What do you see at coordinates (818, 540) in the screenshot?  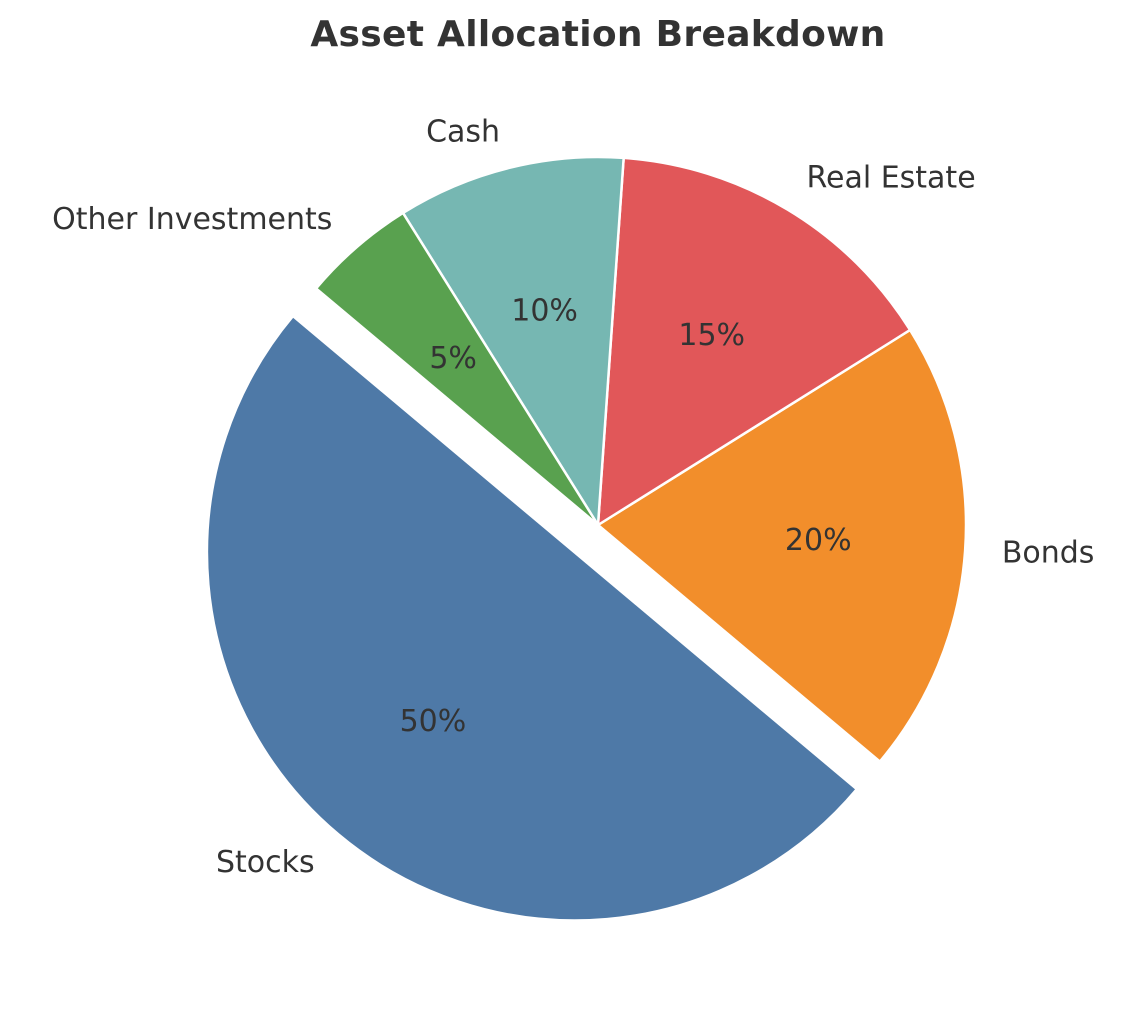 I see `percent-label-bonds: 20%` at bounding box center [818, 540].